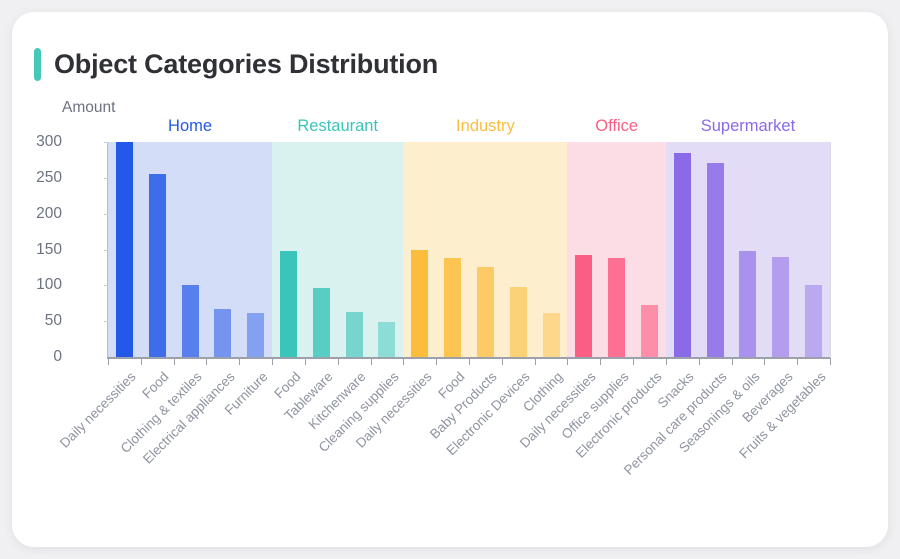 The height and width of the screenshot is (559, 900). I want to click on group-title-industry: Industry, so click(485, 126).